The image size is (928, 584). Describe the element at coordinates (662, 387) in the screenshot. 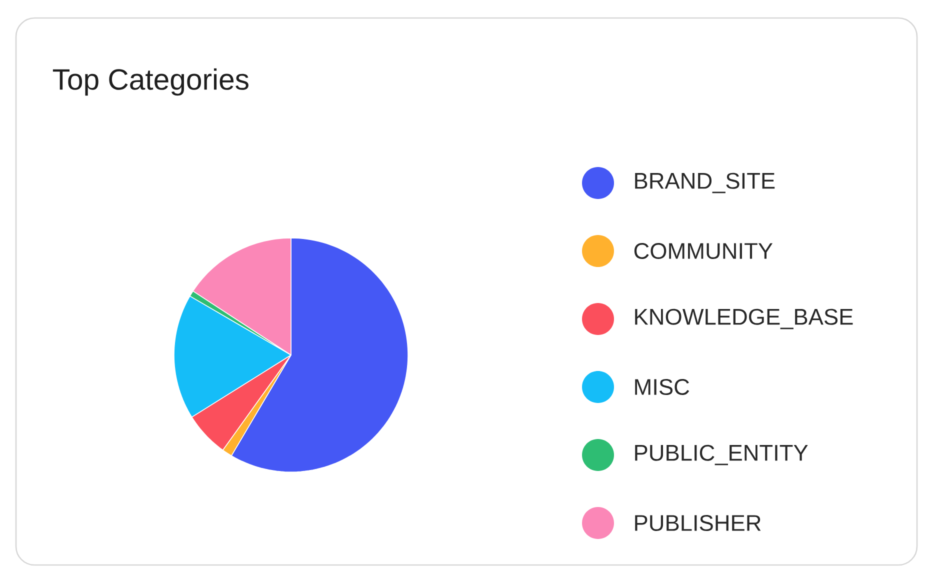

I see `legend-label: MISC` at that location.